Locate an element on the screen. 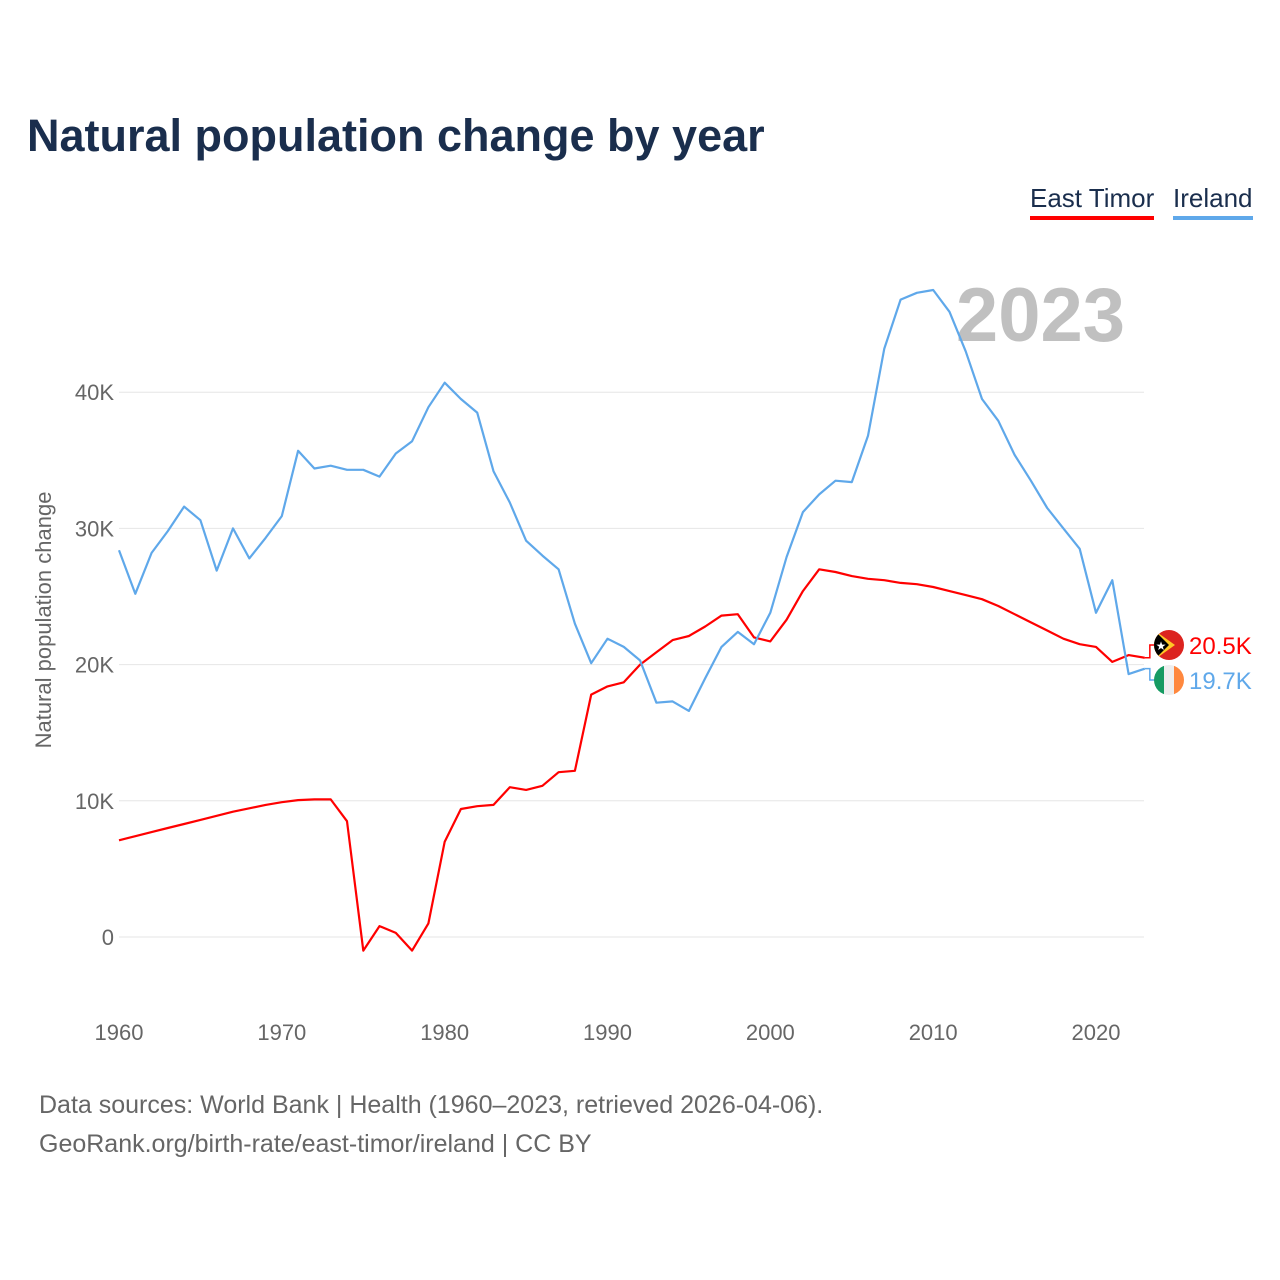 This screenshot has height=1280, width=1280. y-tick-label: 30K is located at coordinates (94, 528).